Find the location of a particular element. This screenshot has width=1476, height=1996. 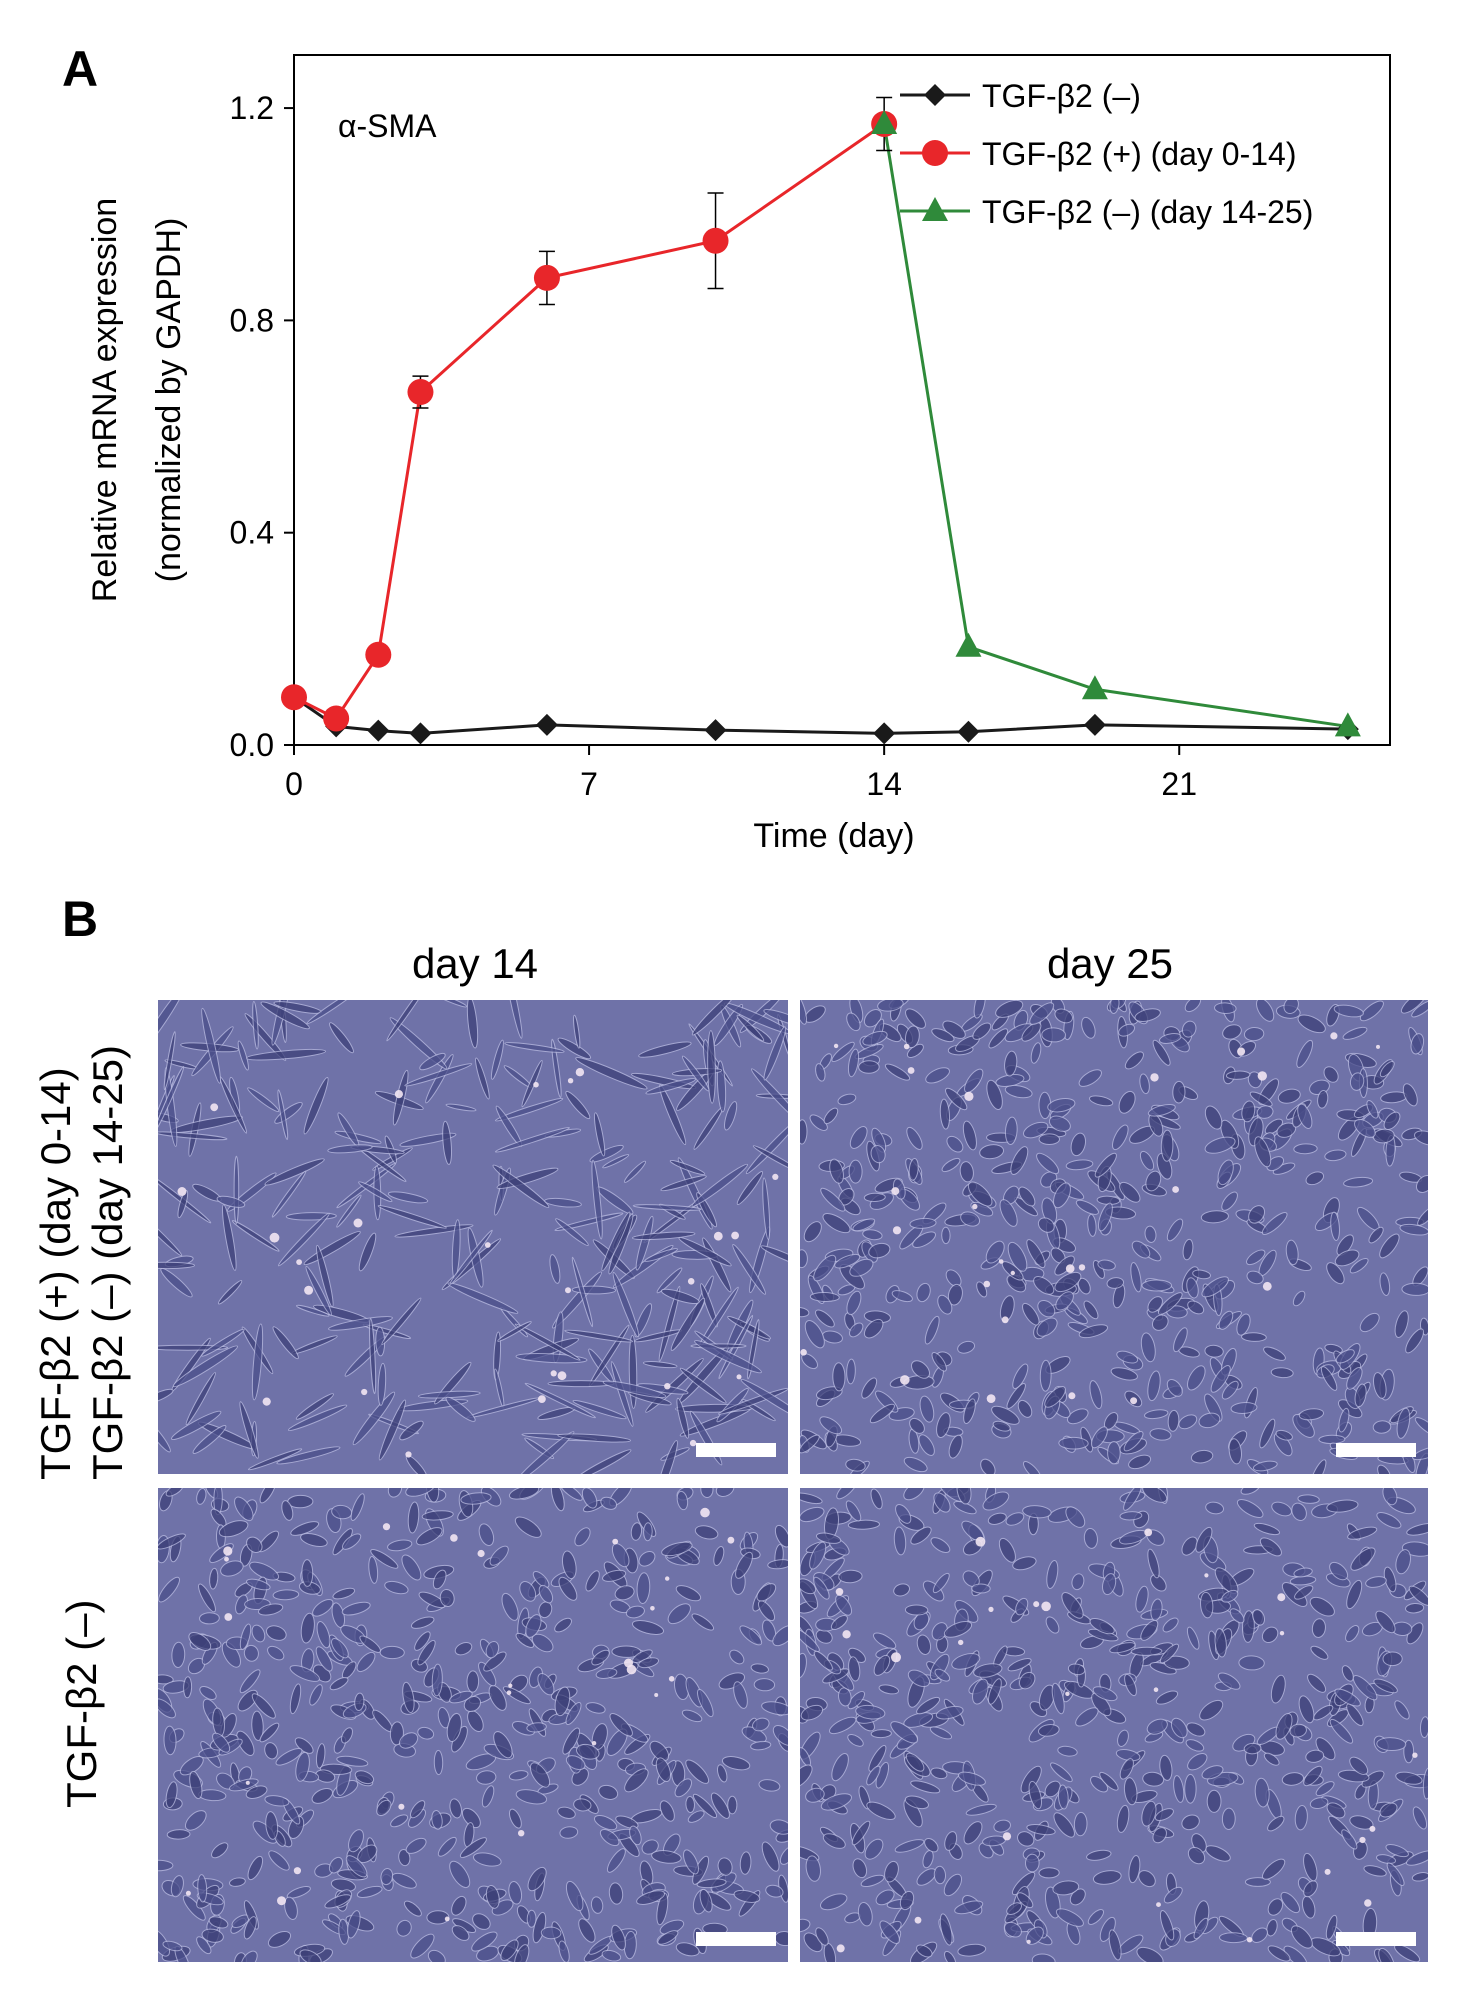

y-tick-label: 0.8 is located at coordinates (252, 320).